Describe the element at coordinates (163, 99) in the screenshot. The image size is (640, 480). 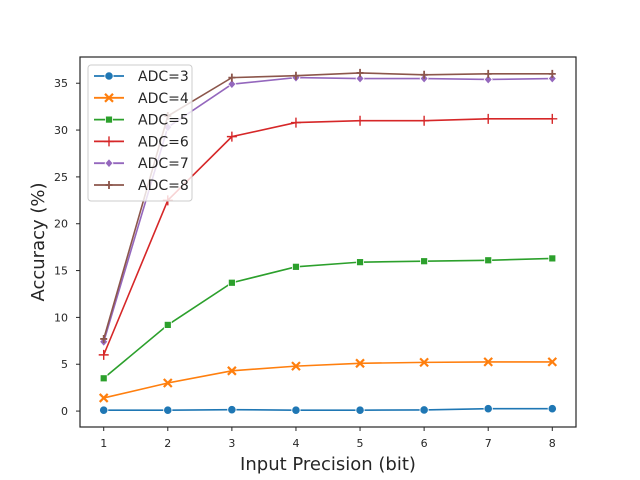
I see `legend-label: ADC=4` at that location.